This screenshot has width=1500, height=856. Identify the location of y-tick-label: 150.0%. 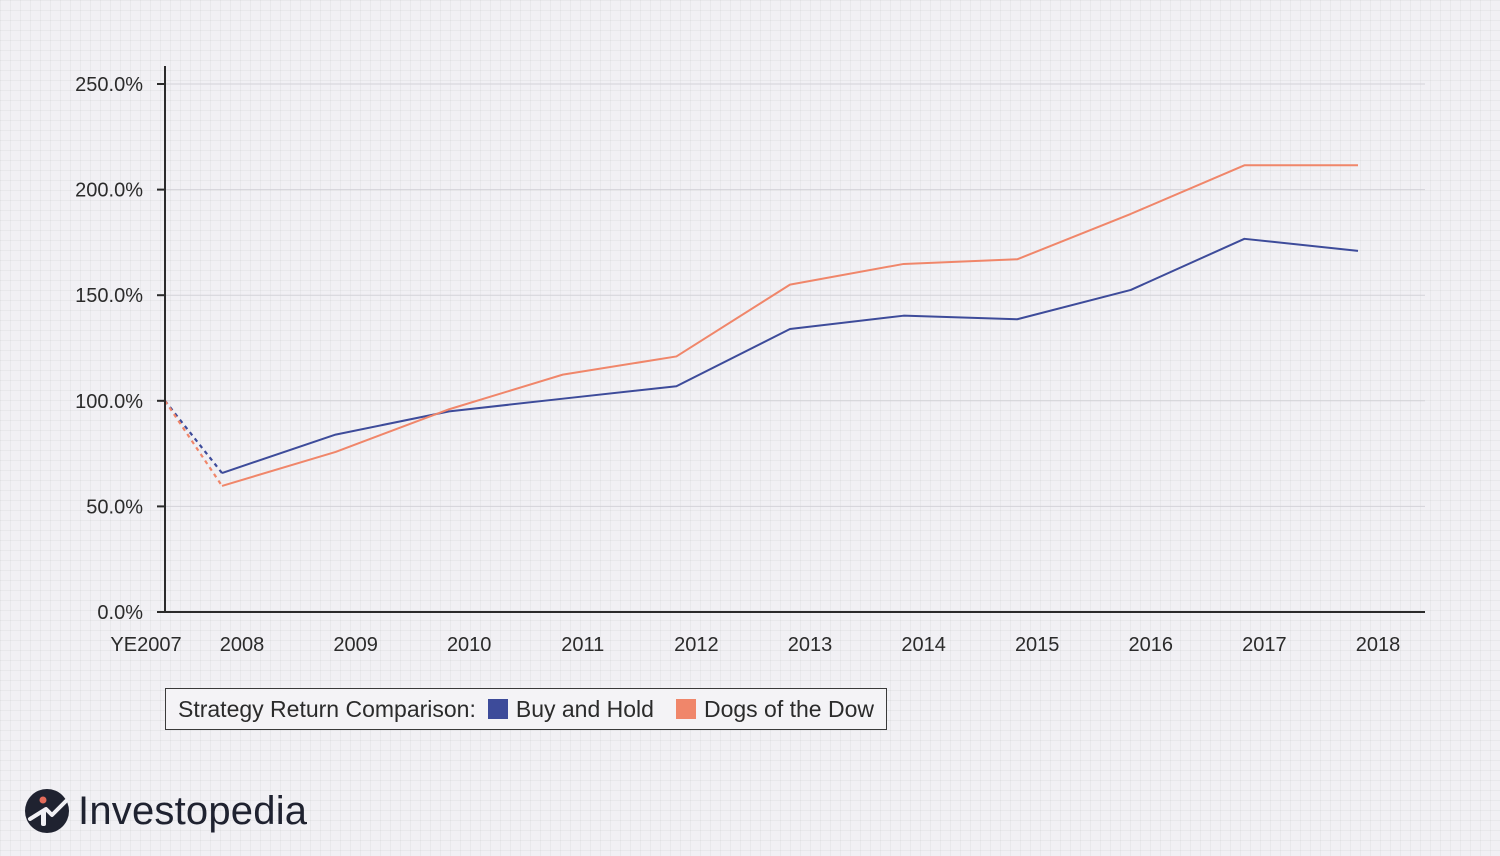
(109, 296).